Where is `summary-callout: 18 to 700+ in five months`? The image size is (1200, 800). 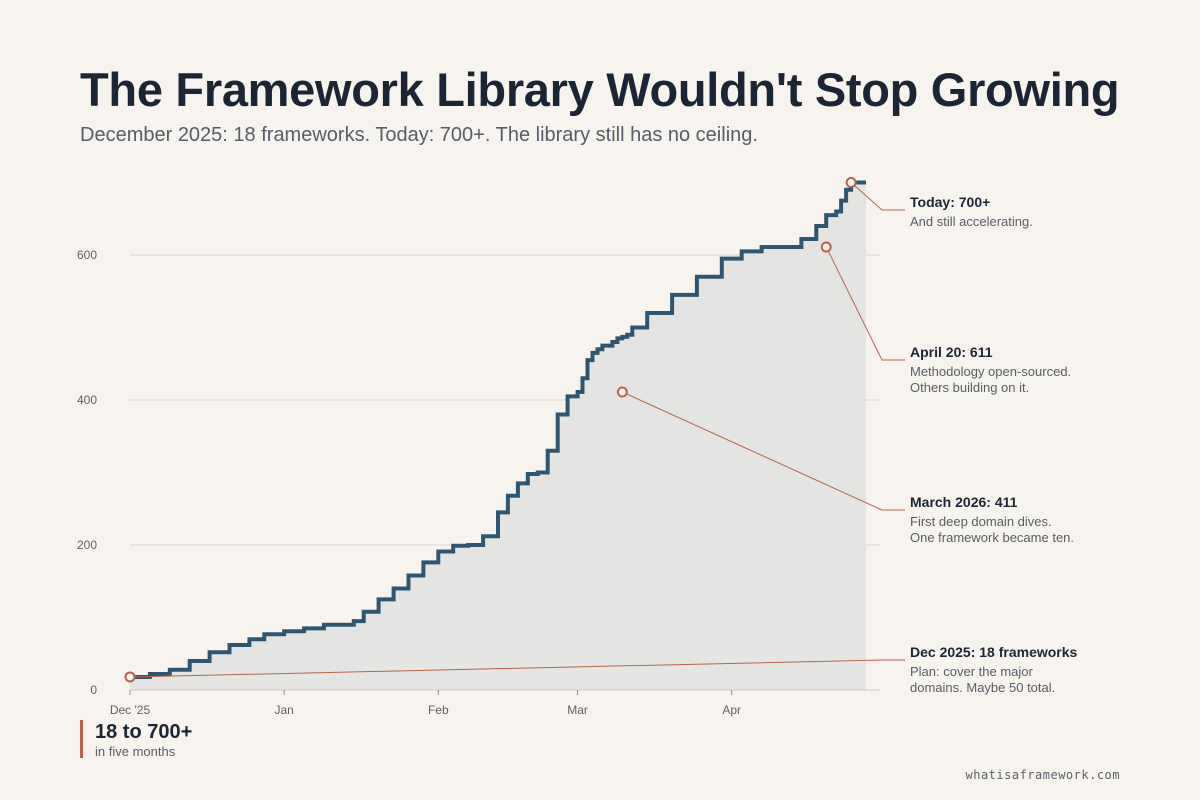
summary-callout: 18 to 700+ in five months is located at coordinates (136, 739).